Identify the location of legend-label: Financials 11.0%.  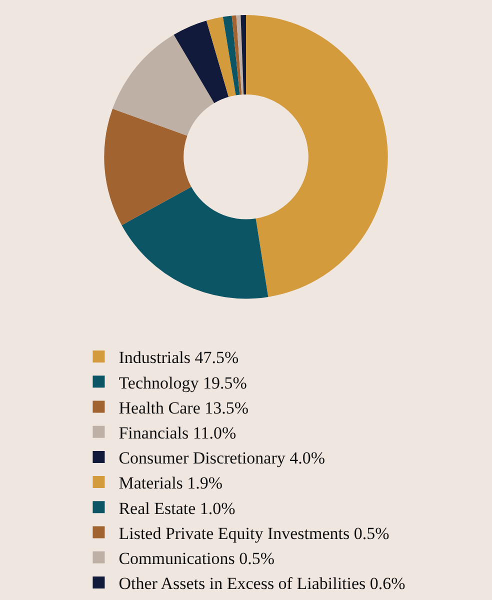
(177, 432).